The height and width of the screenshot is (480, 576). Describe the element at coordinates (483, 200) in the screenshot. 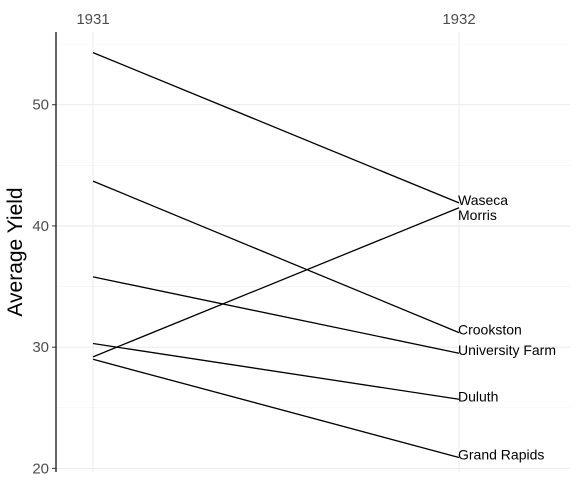

I see `series-end-label: Waseca` at that location.